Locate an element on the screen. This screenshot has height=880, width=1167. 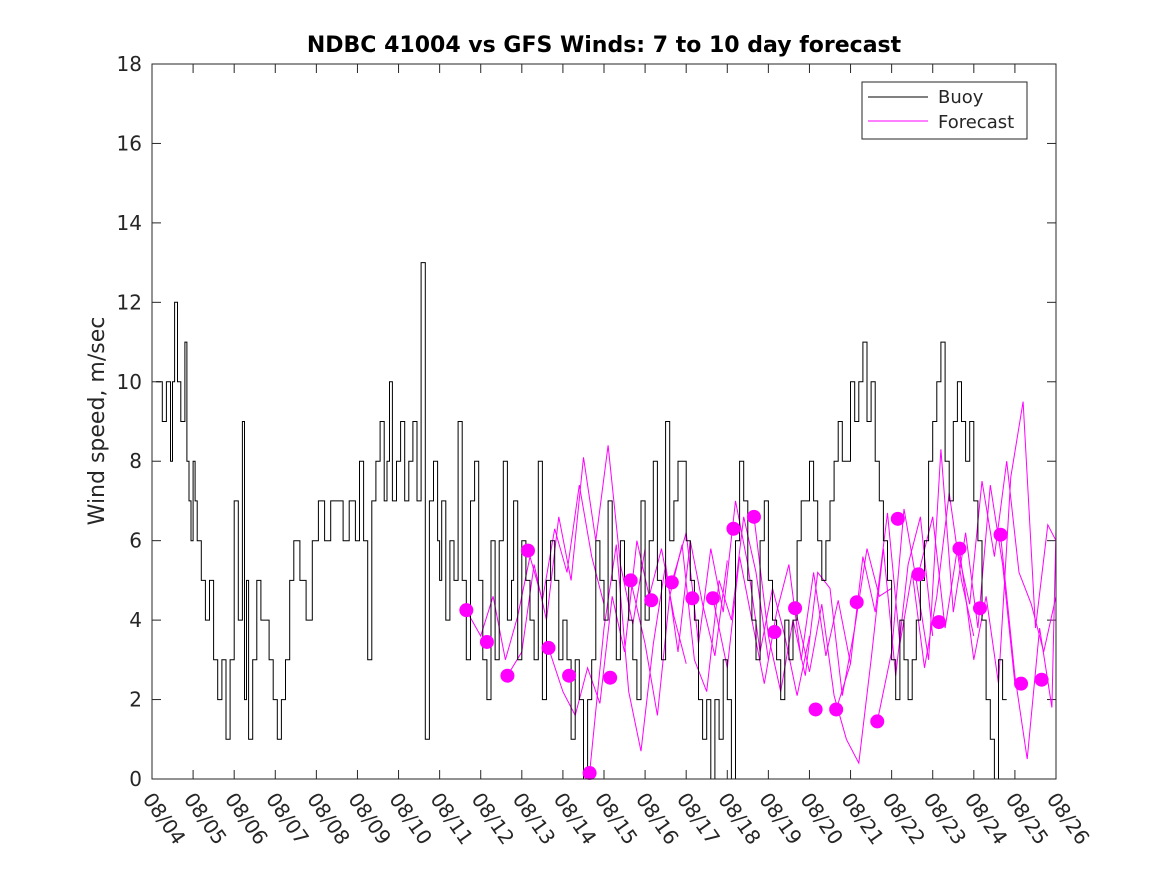
legend-label-buoy: Buoy is located at coordinates (961, 97).